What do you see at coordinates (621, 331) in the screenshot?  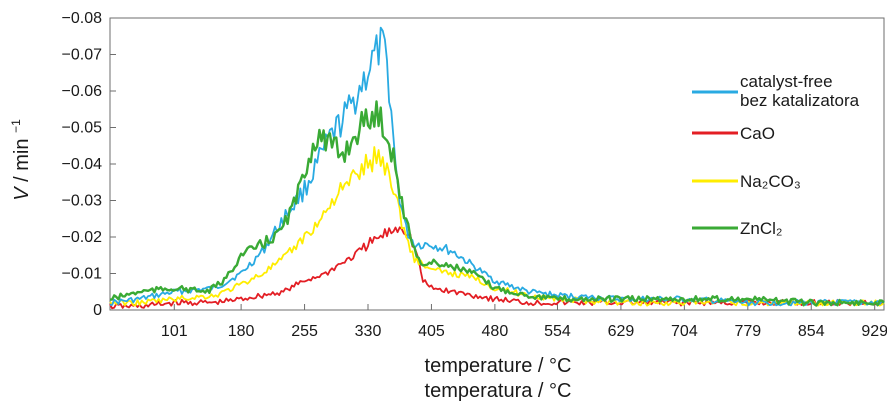 I see `x-tick-label: 629` at bounding box center [621, 331].